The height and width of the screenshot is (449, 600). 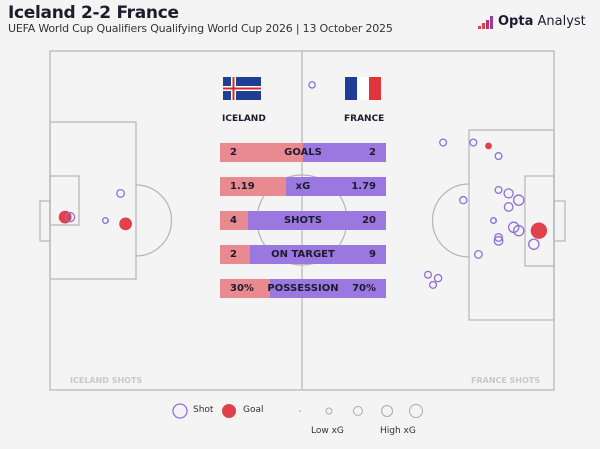 What do you see at coordinates (539, 221) in the screenshot?
I see `away-six-yard-box` at bounding box center [539, 221].